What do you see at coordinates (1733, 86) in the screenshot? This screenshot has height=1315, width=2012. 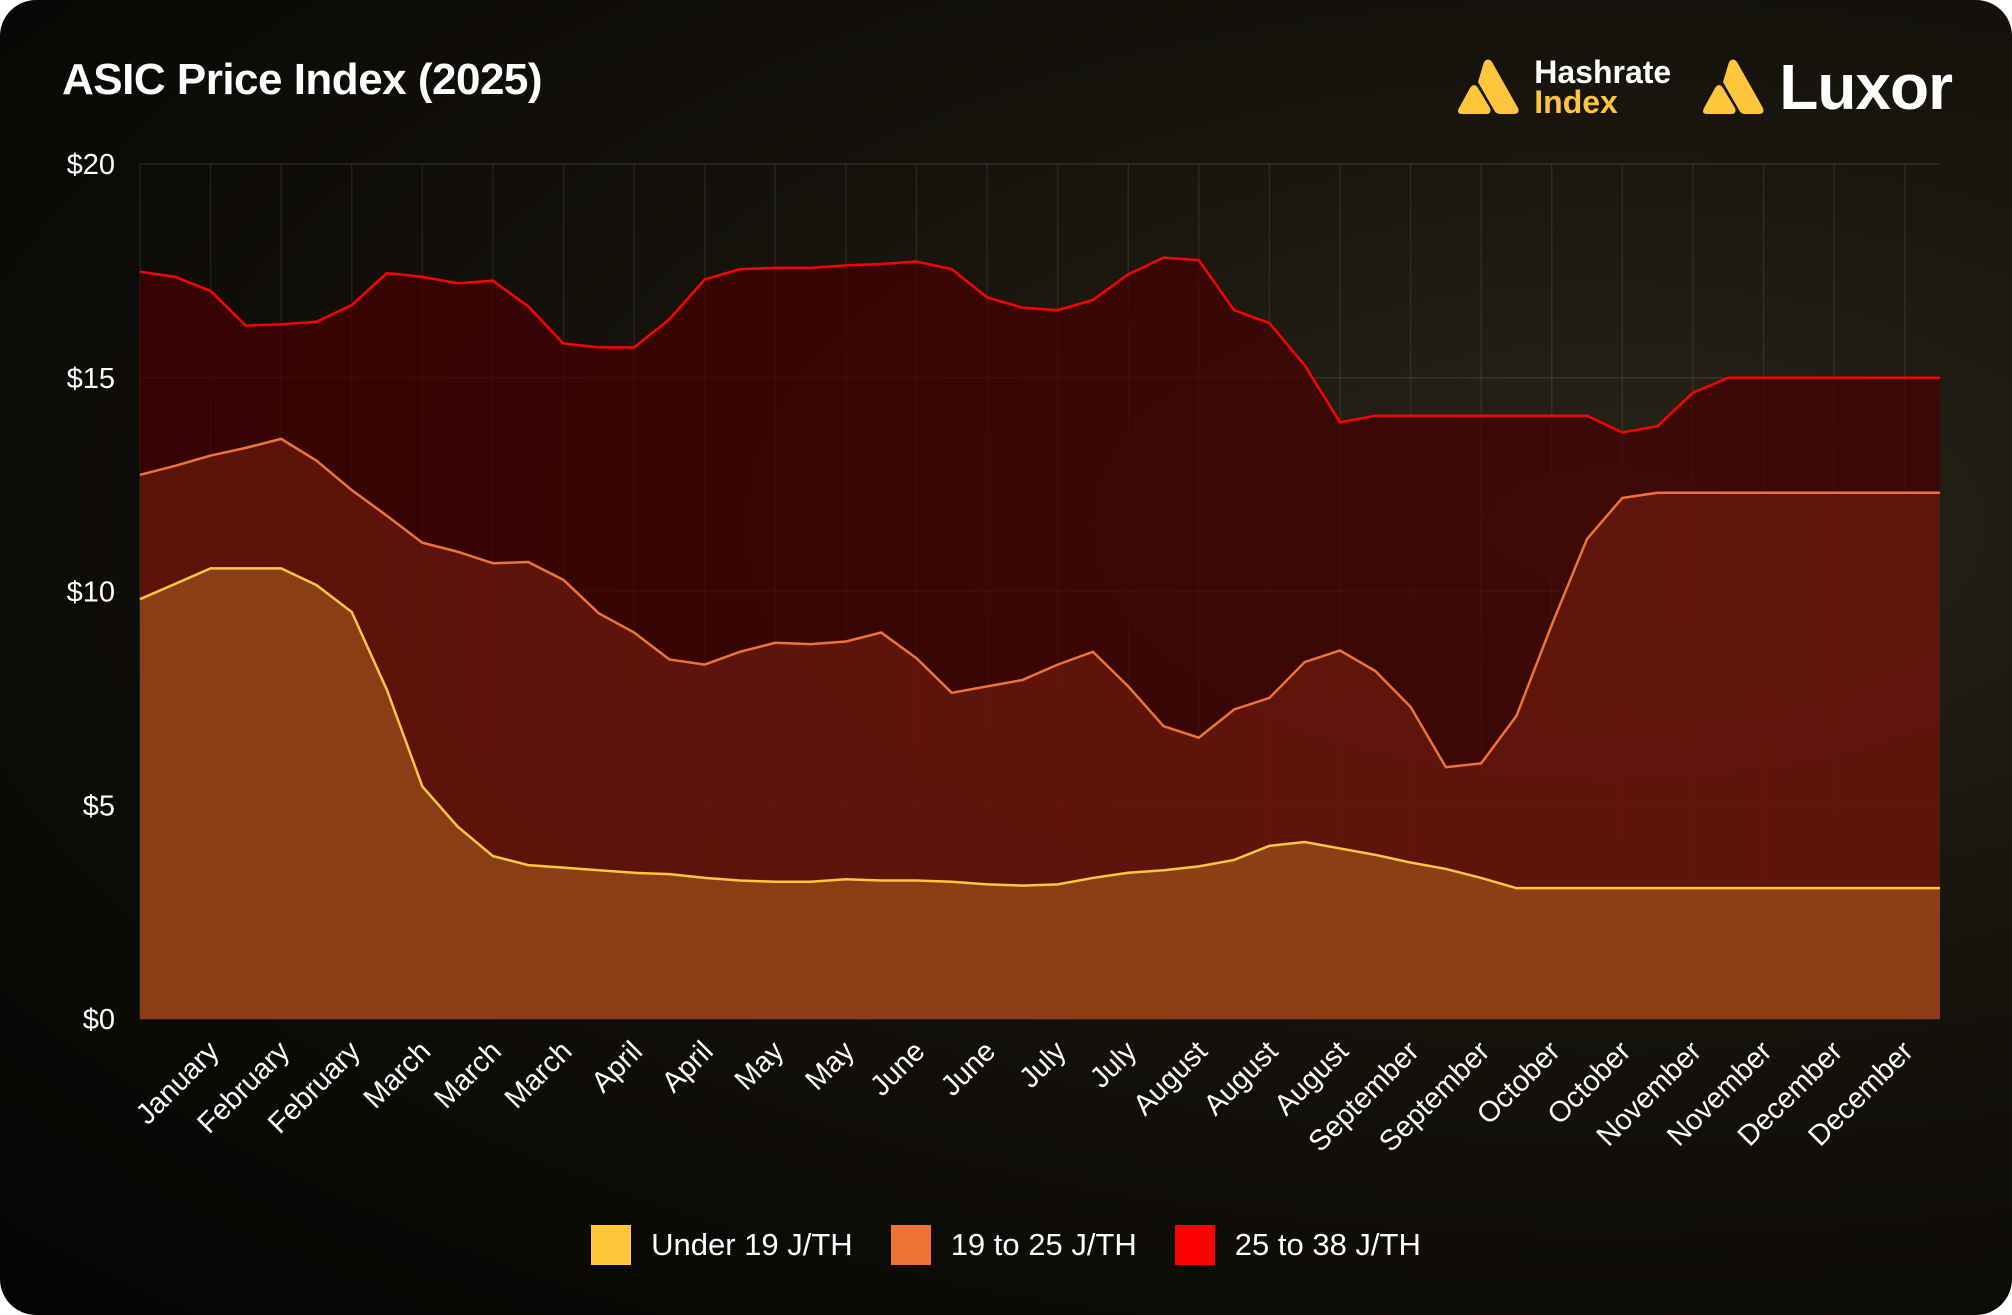 I see `luxor-logo-icon` at bounding box center [1733, 86].